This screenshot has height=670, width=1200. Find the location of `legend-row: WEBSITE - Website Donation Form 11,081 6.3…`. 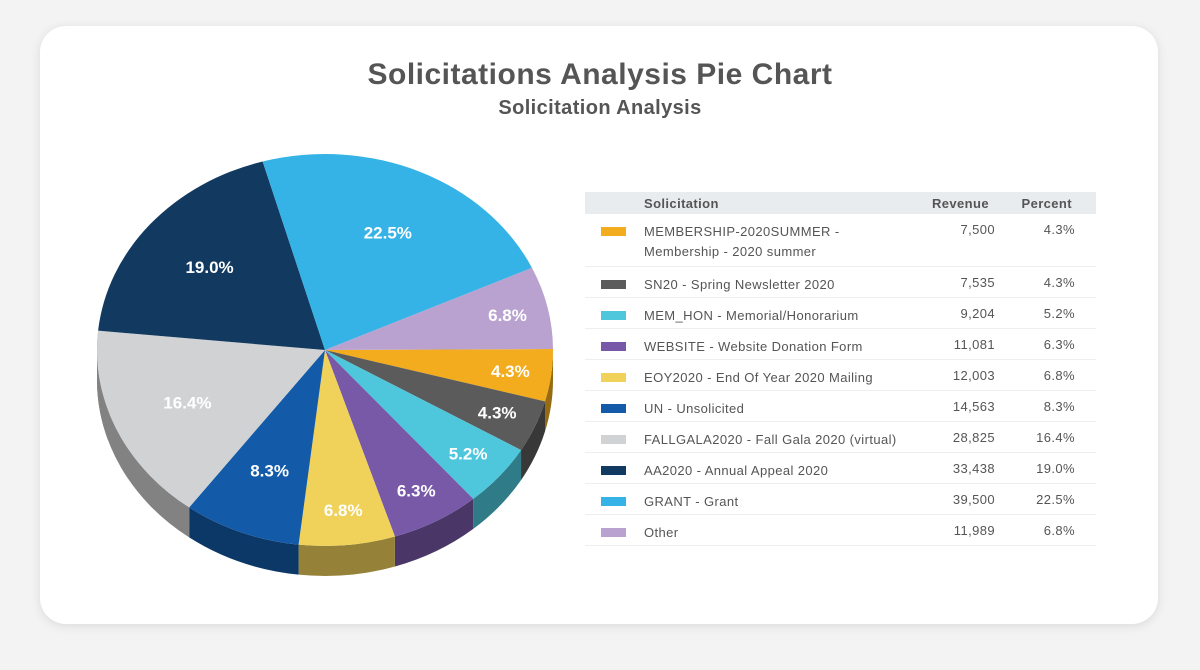

legend-row: WEBSITE - Website Donation Form 11,081 6.3… is located at coordinates (840, 344).